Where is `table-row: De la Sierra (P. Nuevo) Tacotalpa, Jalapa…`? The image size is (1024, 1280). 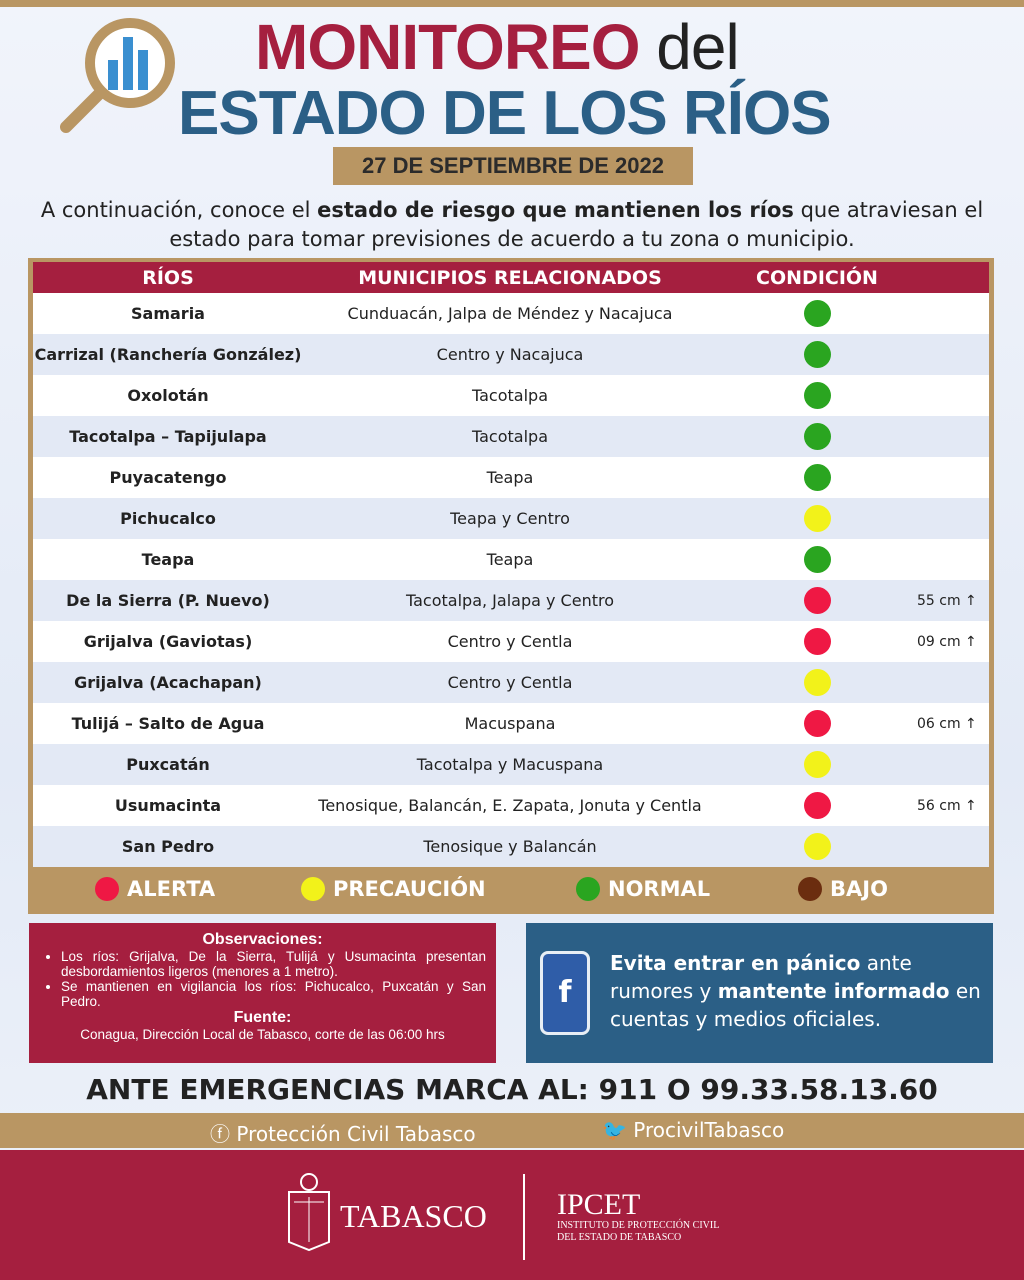 table-row: De la Sierra (P. Nuevo) Tacotalpa, Jalapa… is located at coordinates (511, 600).